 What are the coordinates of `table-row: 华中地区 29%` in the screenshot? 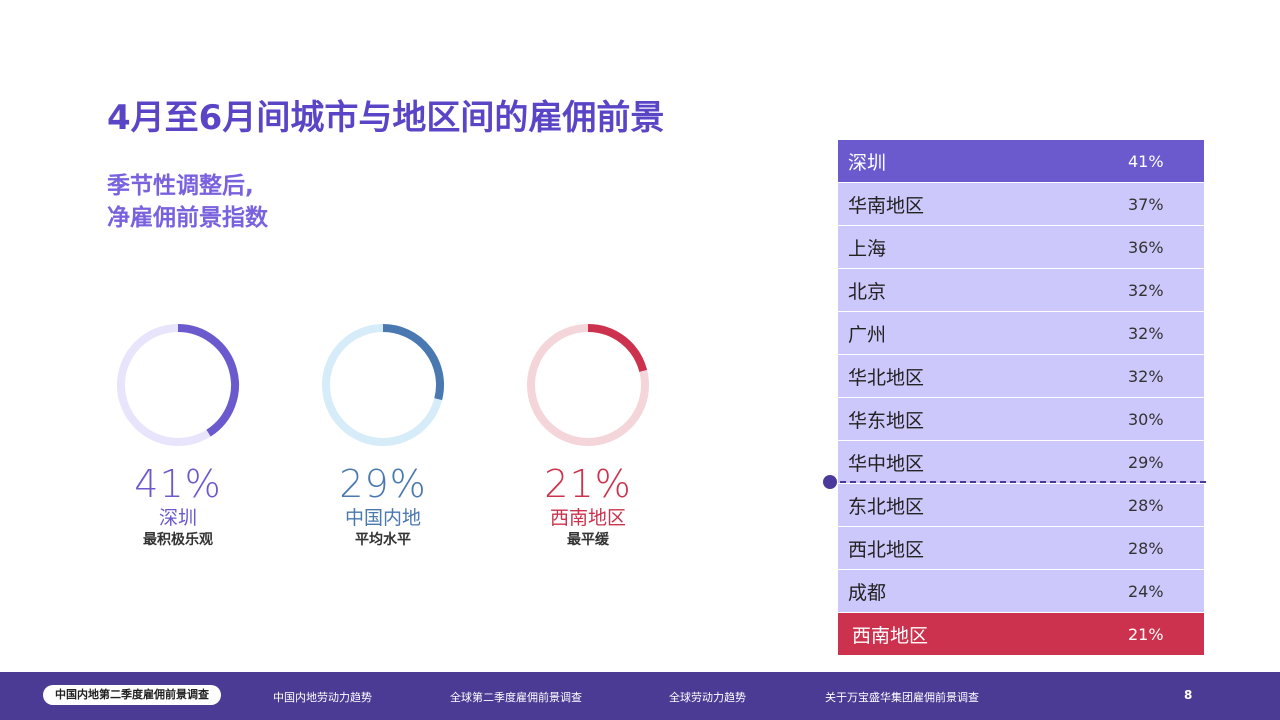 It's located at (1021, 462).